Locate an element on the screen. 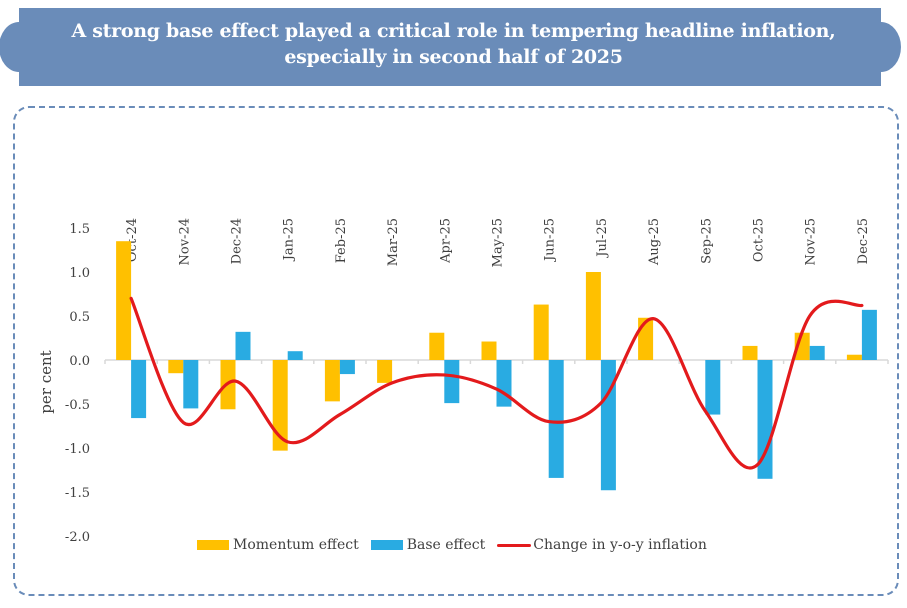  title-banner-shape is located at coordinates (450, 47).